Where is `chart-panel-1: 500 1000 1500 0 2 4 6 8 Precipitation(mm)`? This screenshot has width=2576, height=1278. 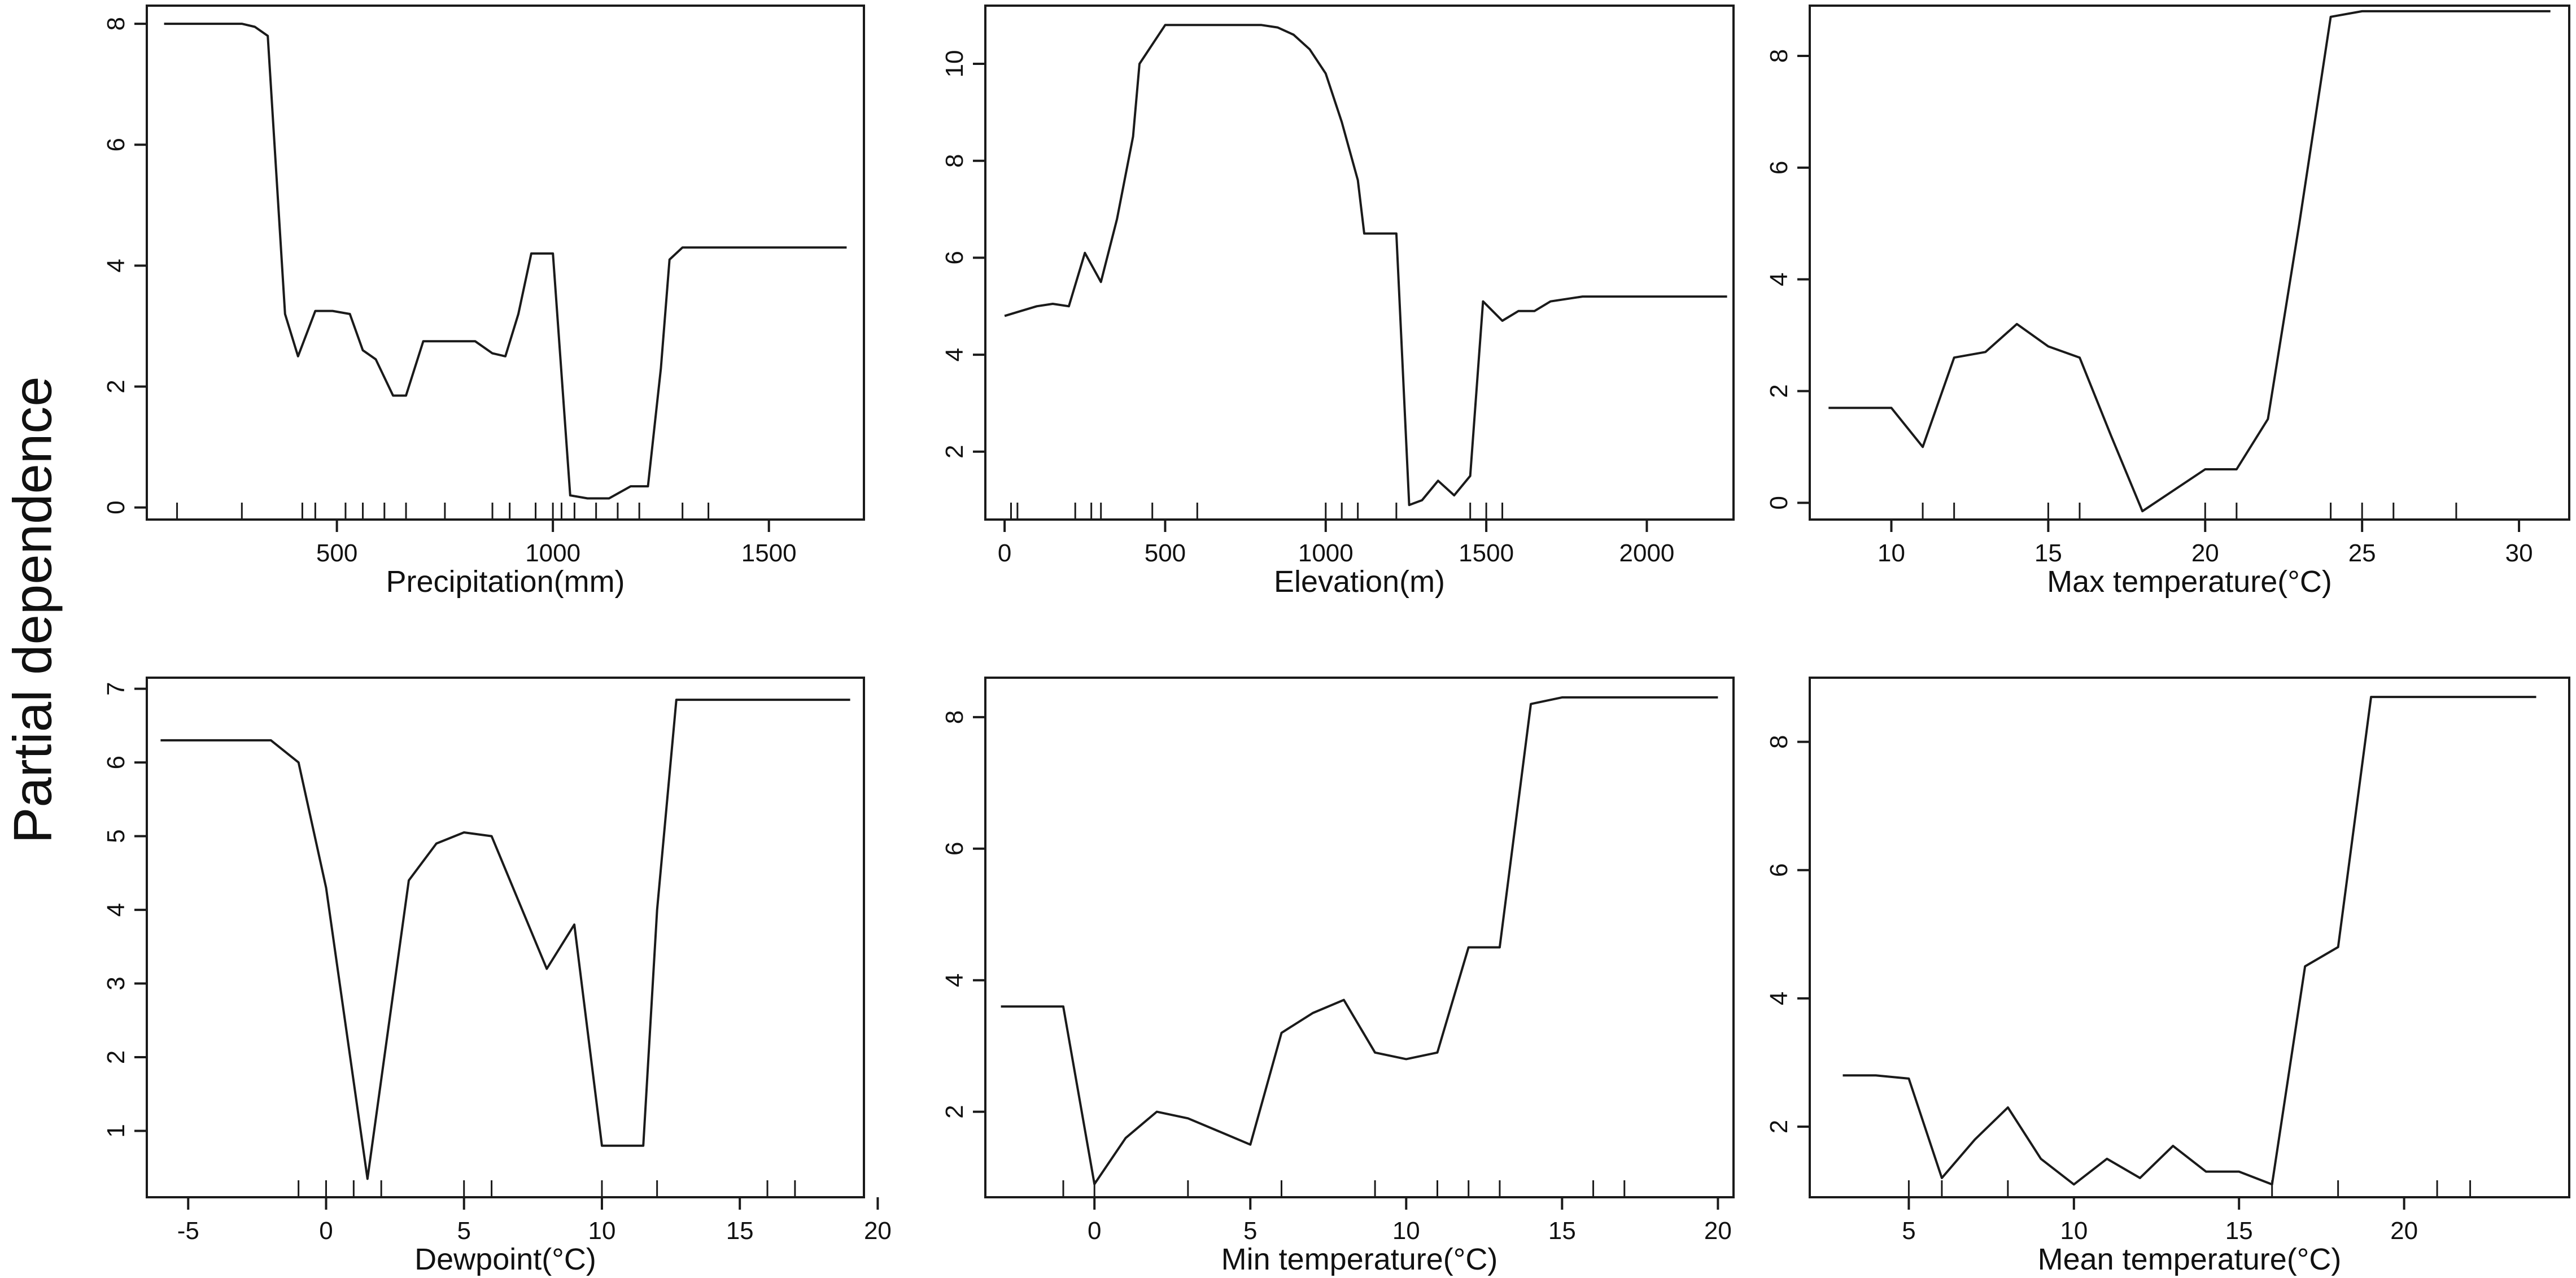 chart-panel-1: 500 1000 1500 0 2 4 6 8 Precipitation(mm) is located at coordinates (484, 302).